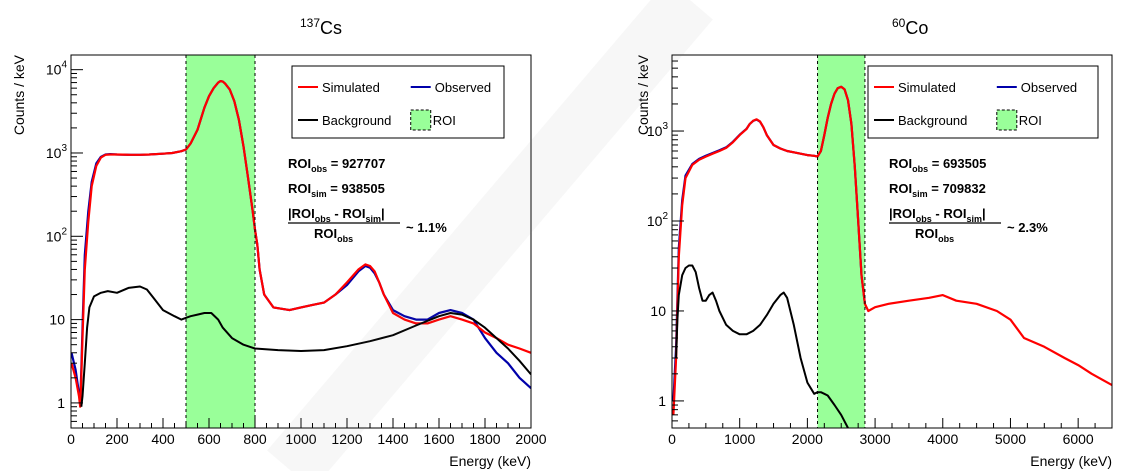 The width and height of the screenshot is (1129, 471). Describe the element at coordinates (910, 27) in the screenshot. I see `chart-title: 60Co` at that location.